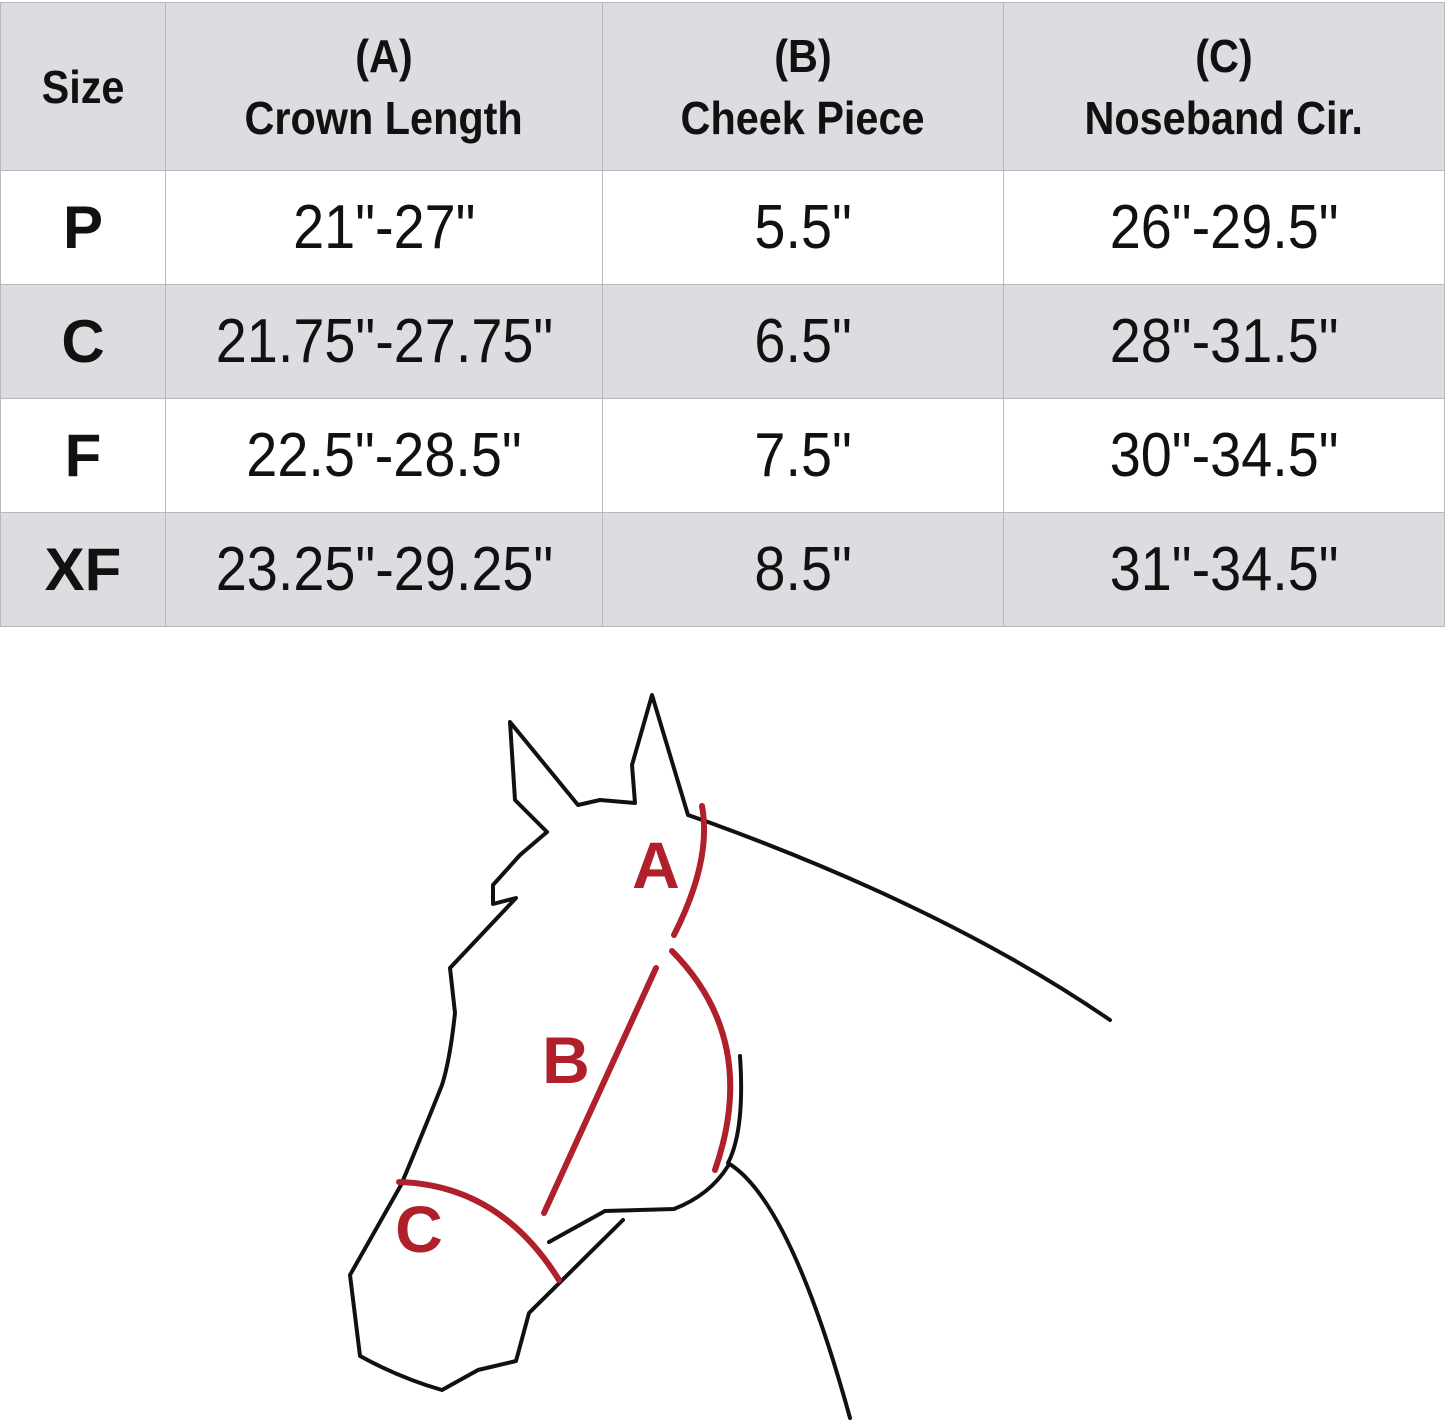 Image resolution: width=1445 pixels, height=1424 pixels. Describe the element at coordinates (803, 341) in the screenshot. I see `cell-cheek: 6.5"` at that location.